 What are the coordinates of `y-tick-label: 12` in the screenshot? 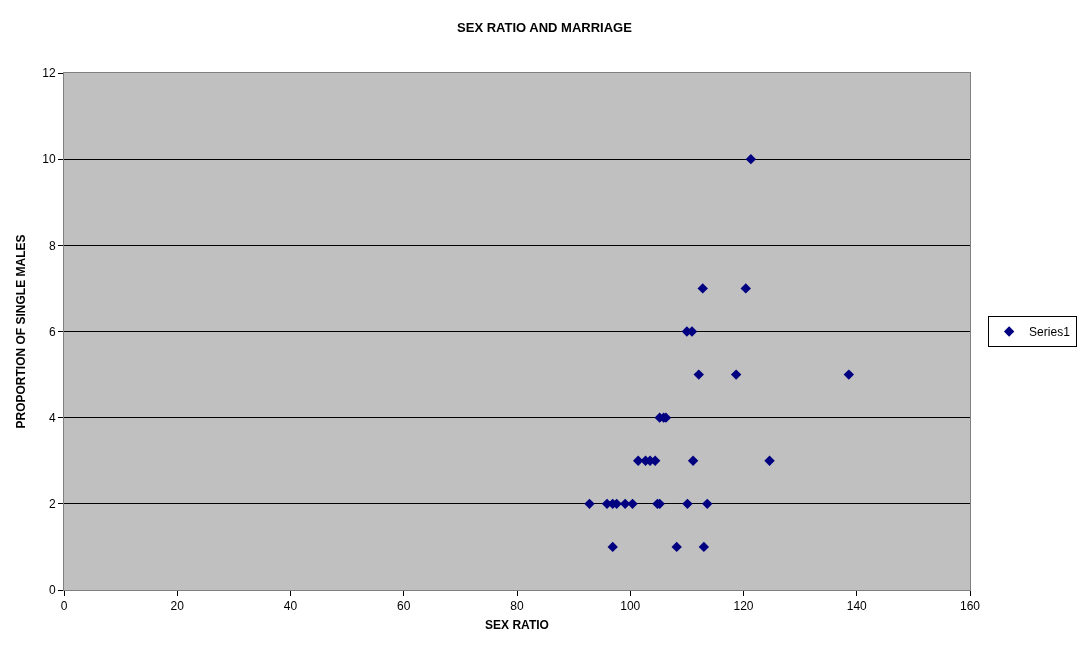 It's located at (49, 73).